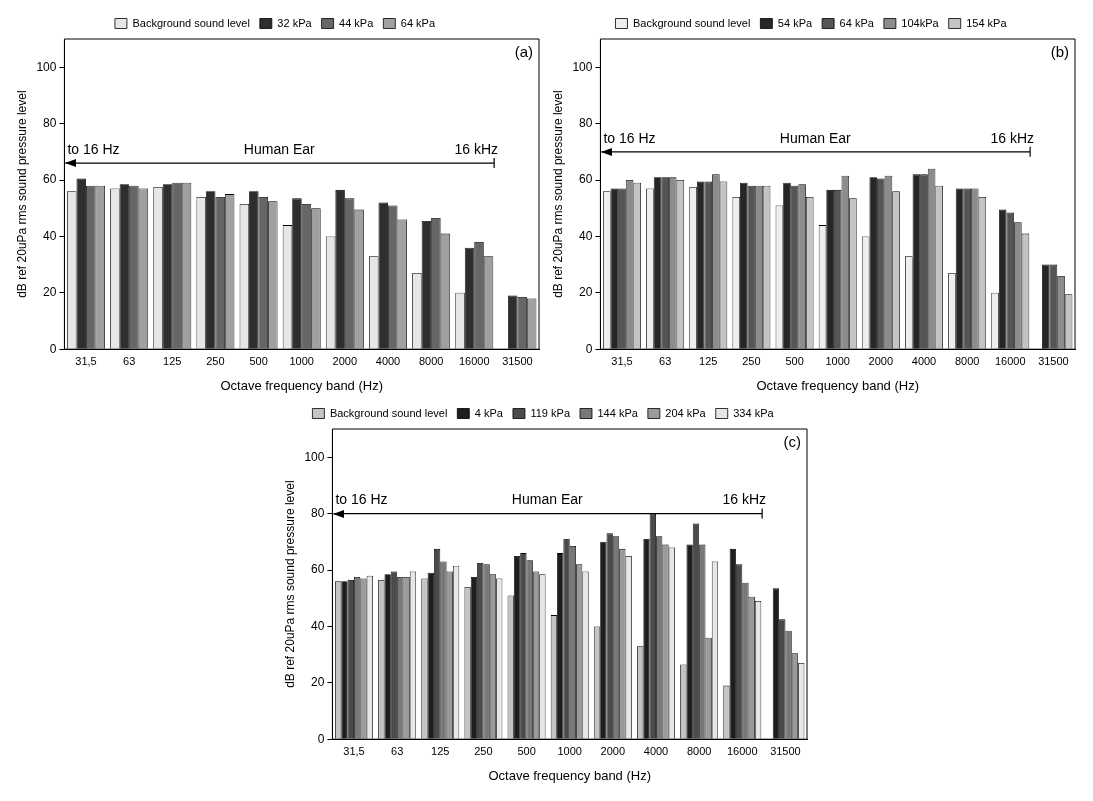 The height and width of the screenshot is (801, 1093). I want to click on legend-label: 32 kPa, so click(294, 22).